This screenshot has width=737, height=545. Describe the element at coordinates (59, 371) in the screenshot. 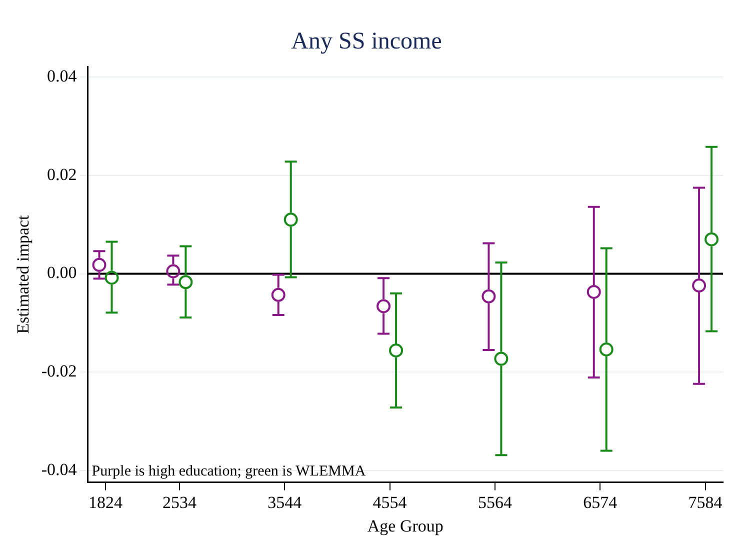

I see `y-tick-label: -0.02` at that location.